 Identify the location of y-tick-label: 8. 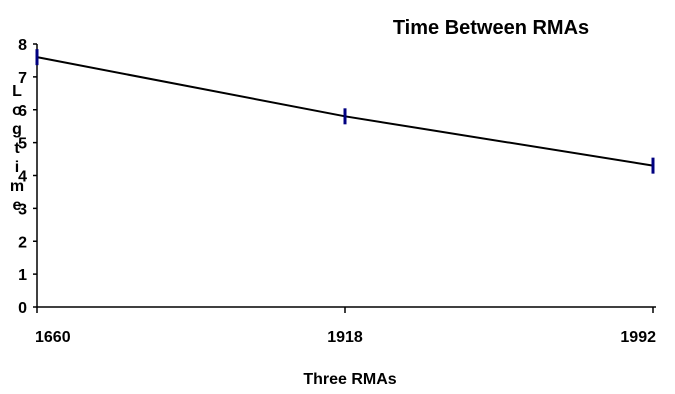
(22, 45).